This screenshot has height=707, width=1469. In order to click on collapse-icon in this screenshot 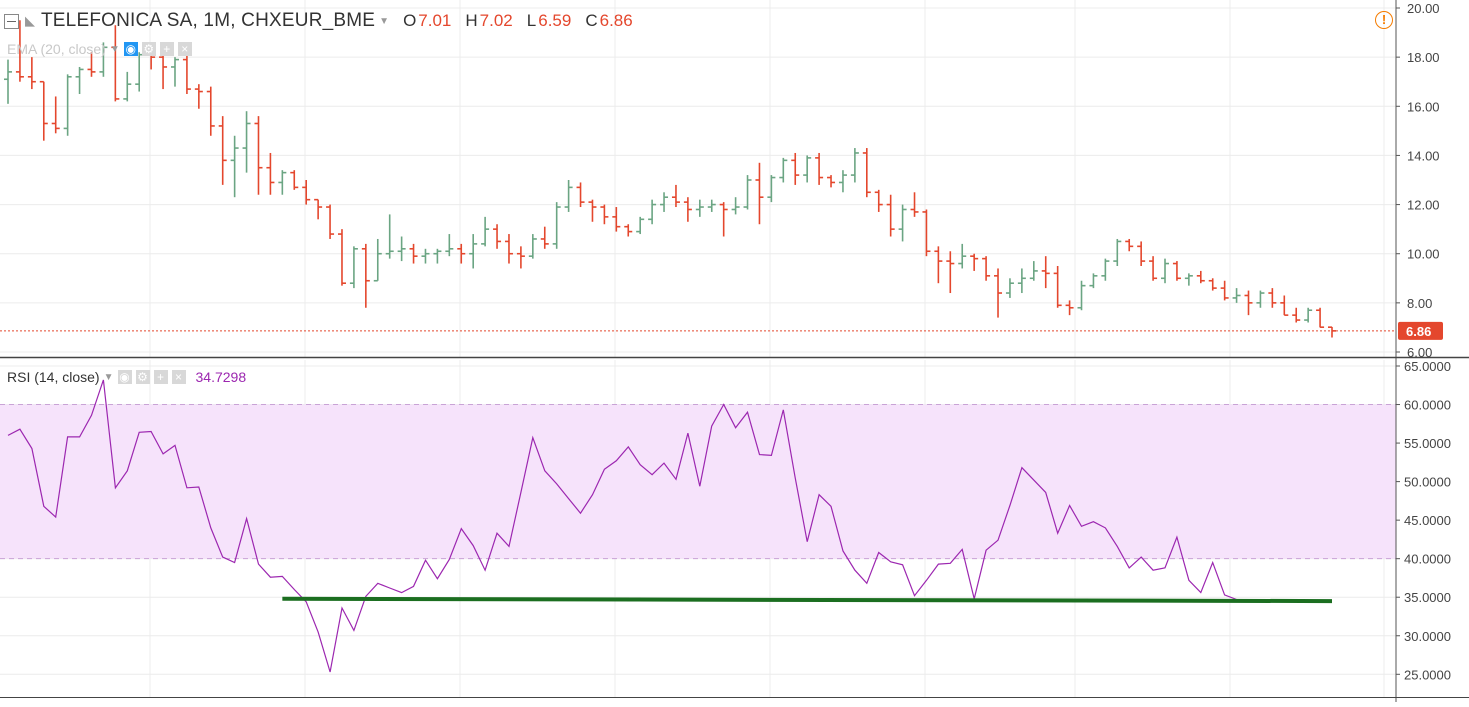, I will do `click(11, 21)`.